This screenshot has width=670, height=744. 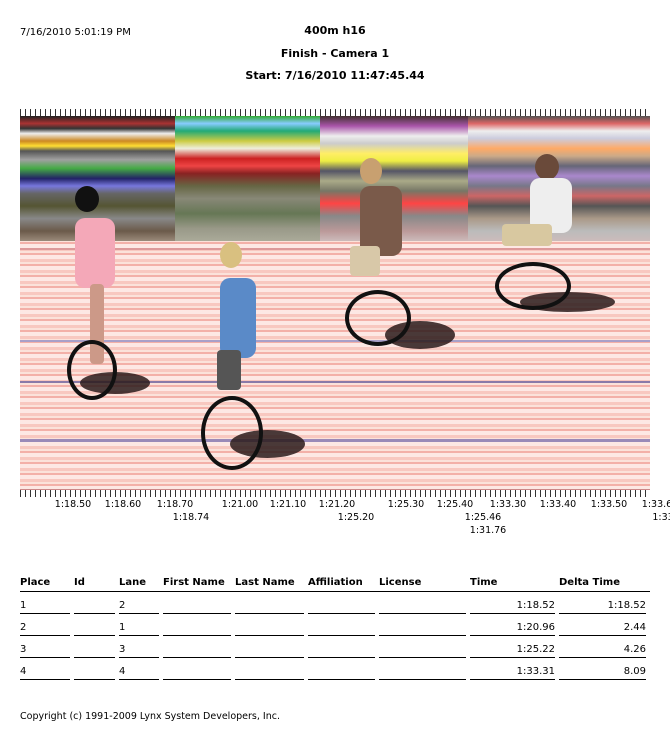 I want to click on cell-value: 1:33.31, so click(x=512, y=673).